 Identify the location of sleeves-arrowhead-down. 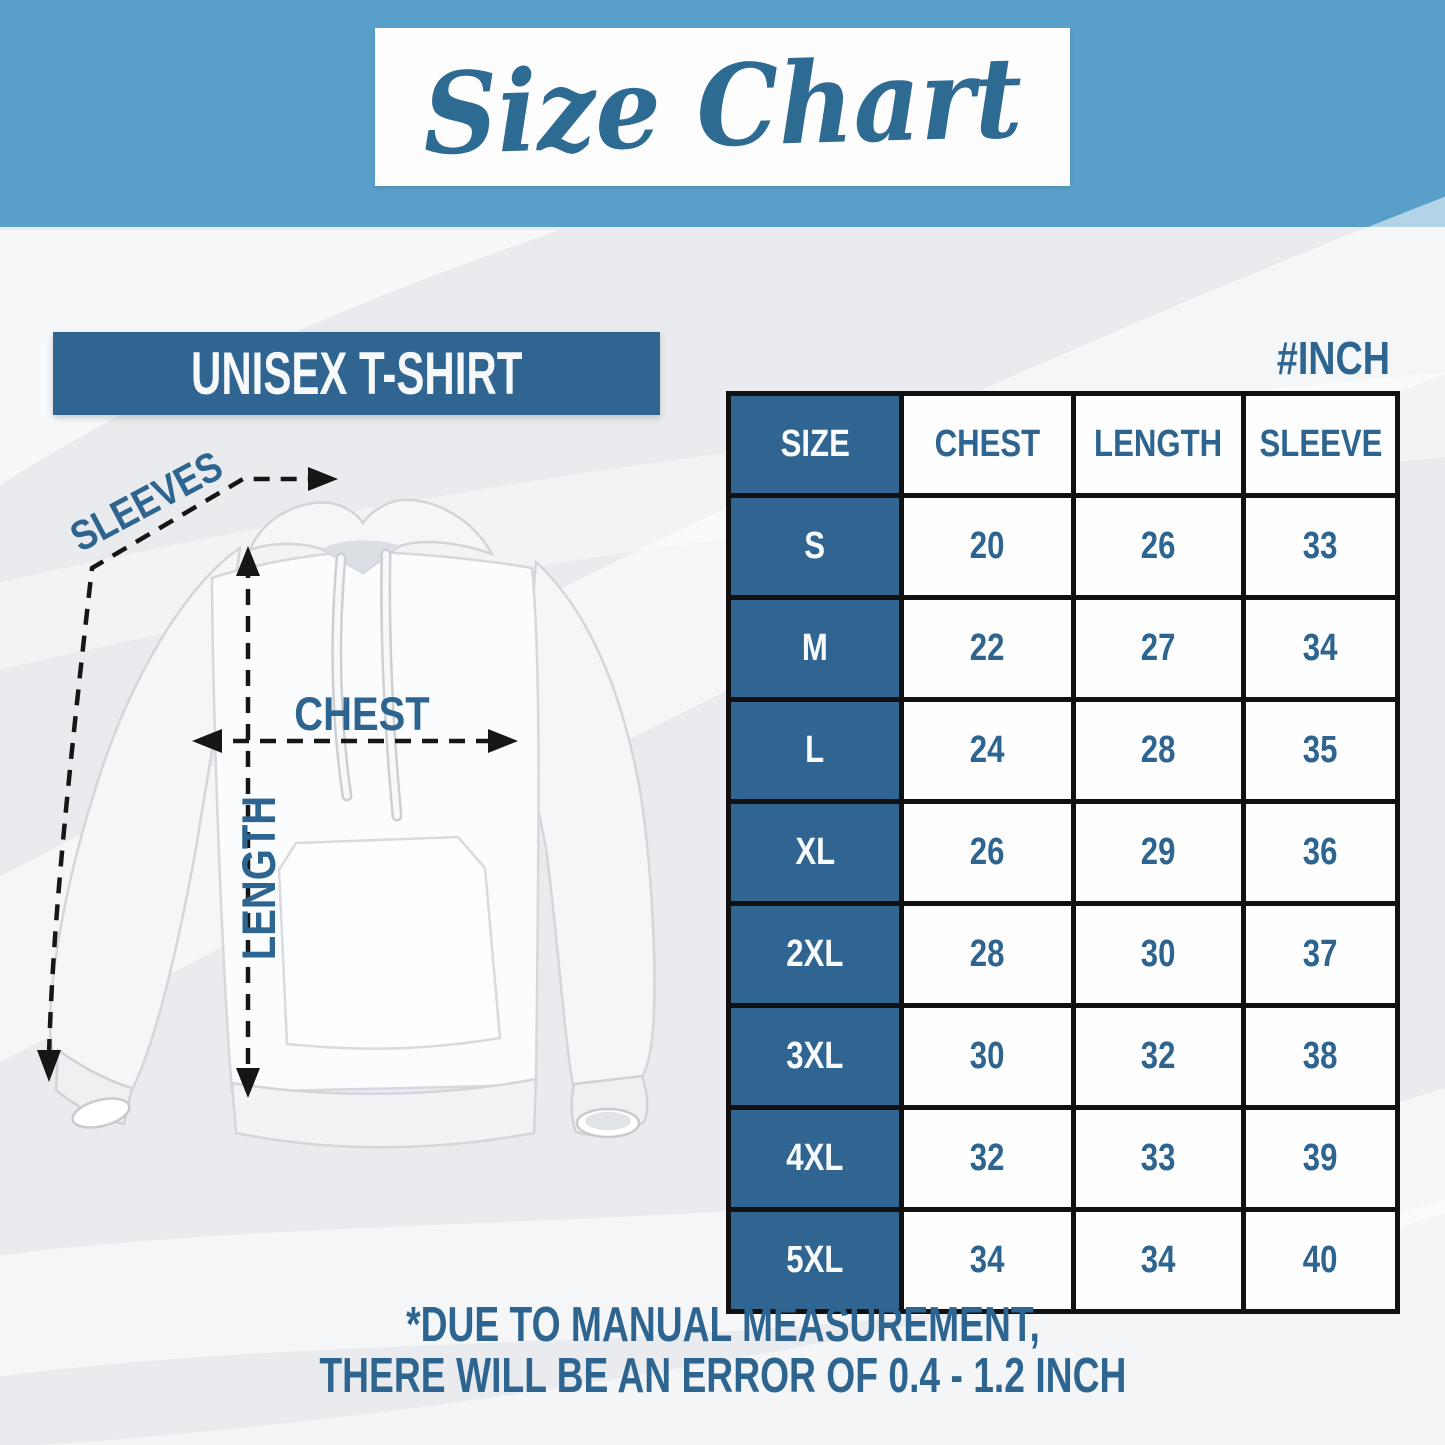
(49, 1066).